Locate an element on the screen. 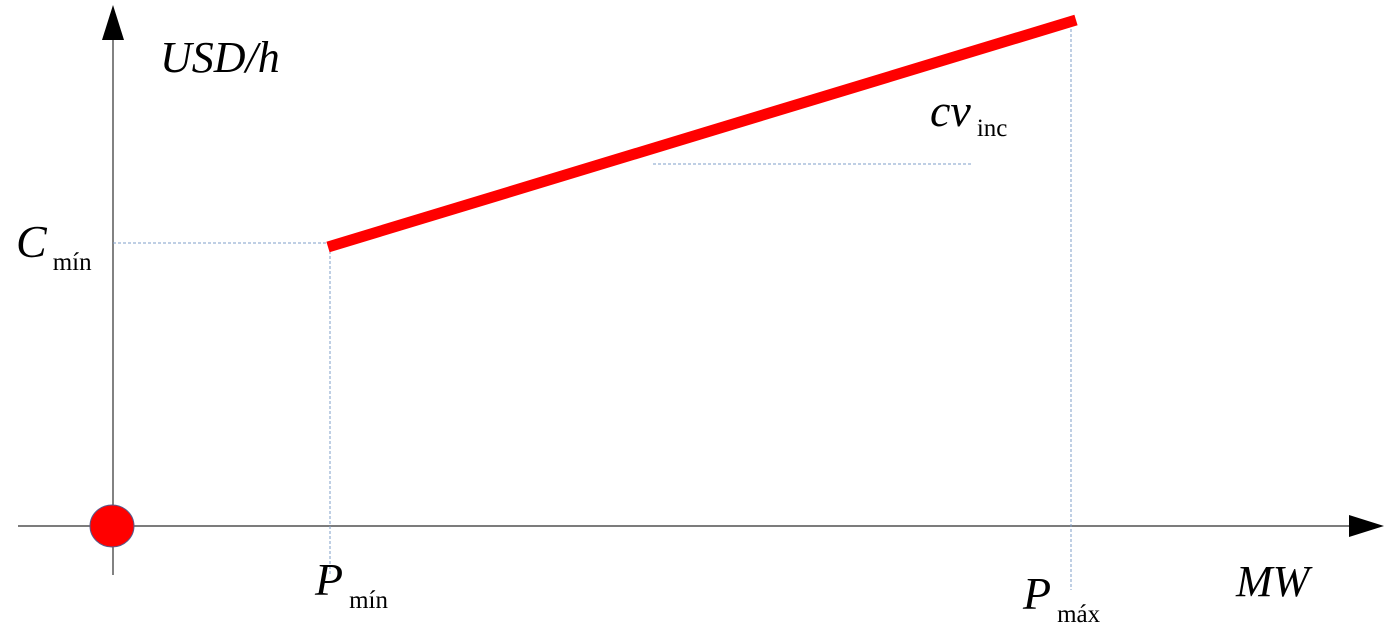  p-min-label: P mín is located at coordinates (351, 584).